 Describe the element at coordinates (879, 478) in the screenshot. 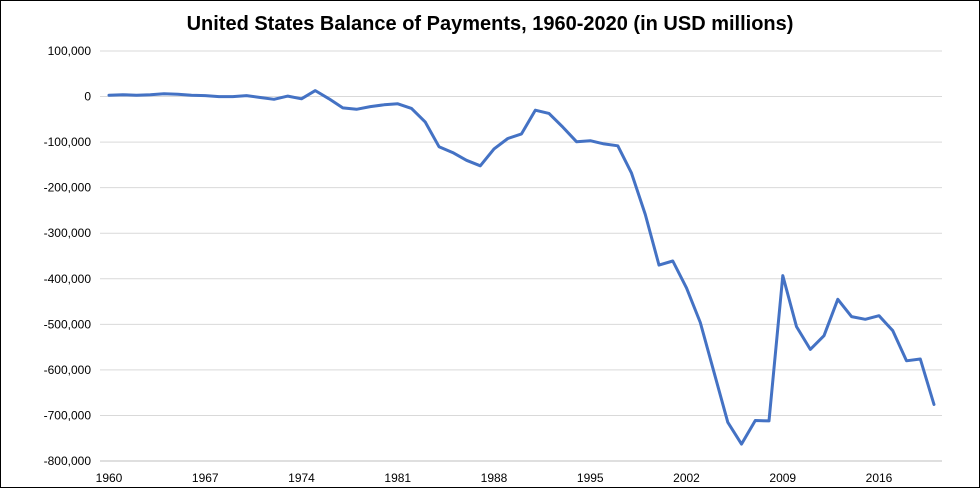

I see `x-tick-label: 2016` at that location.